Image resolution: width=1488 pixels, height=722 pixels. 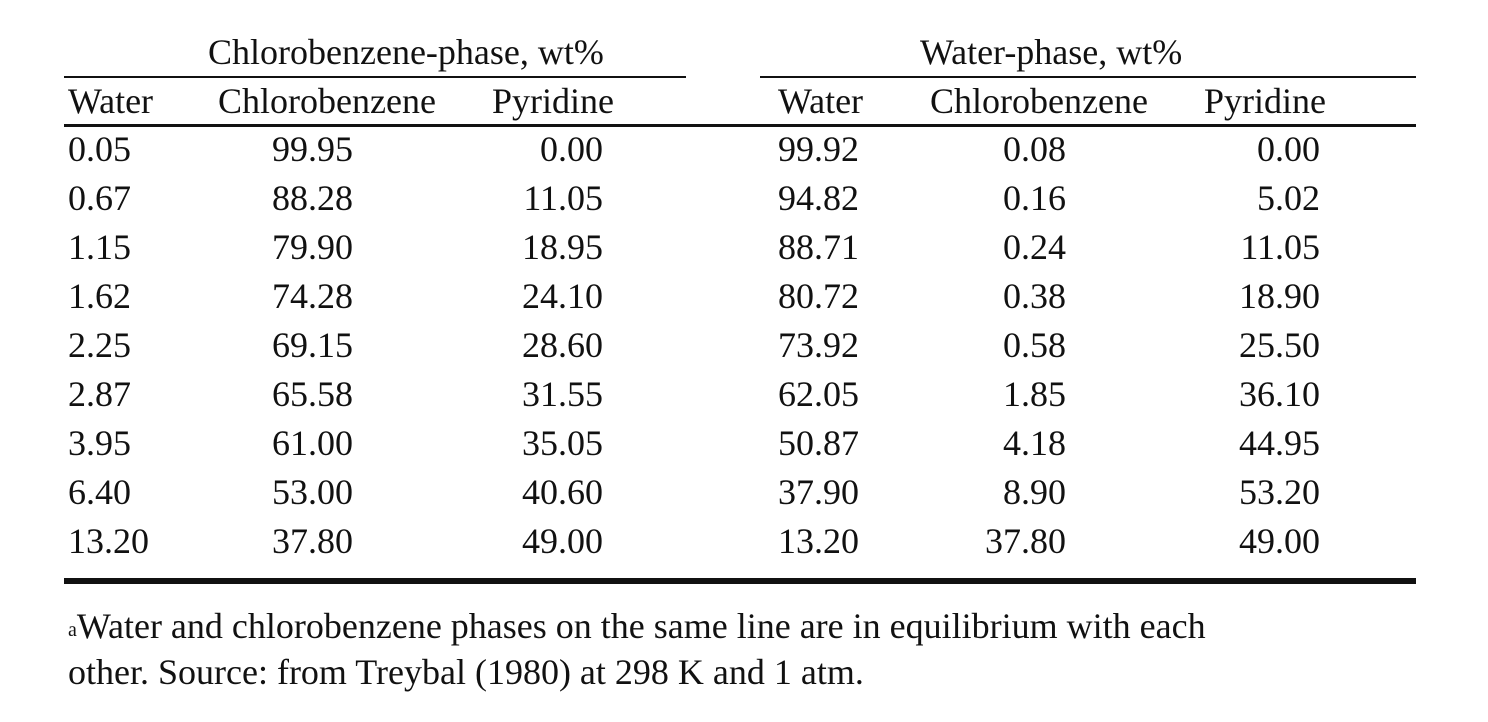 What do you see at coordinates (740, 125) in the screenshot?
I see `header-rule` at bounding box center [740, 125].